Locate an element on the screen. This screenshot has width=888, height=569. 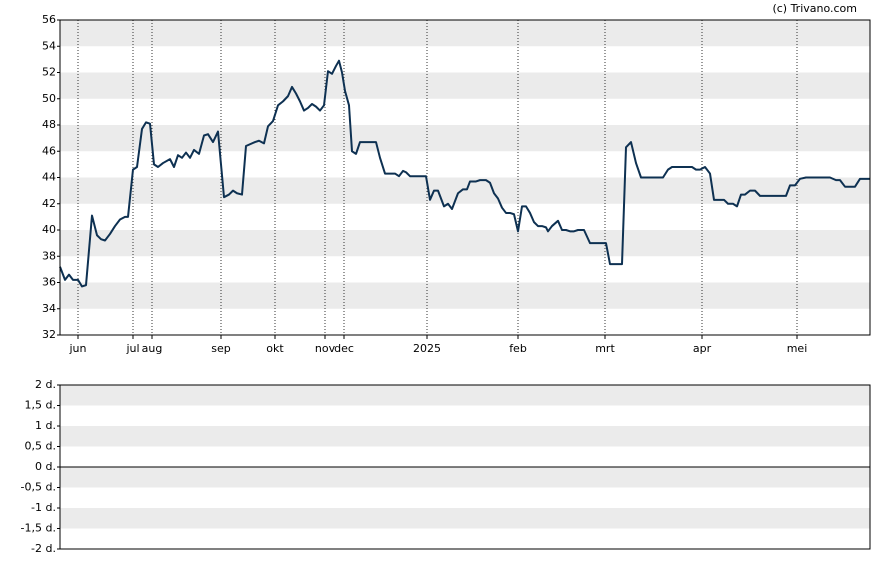
y-tick-label: 0 d. is located at coordinates (45, 466).